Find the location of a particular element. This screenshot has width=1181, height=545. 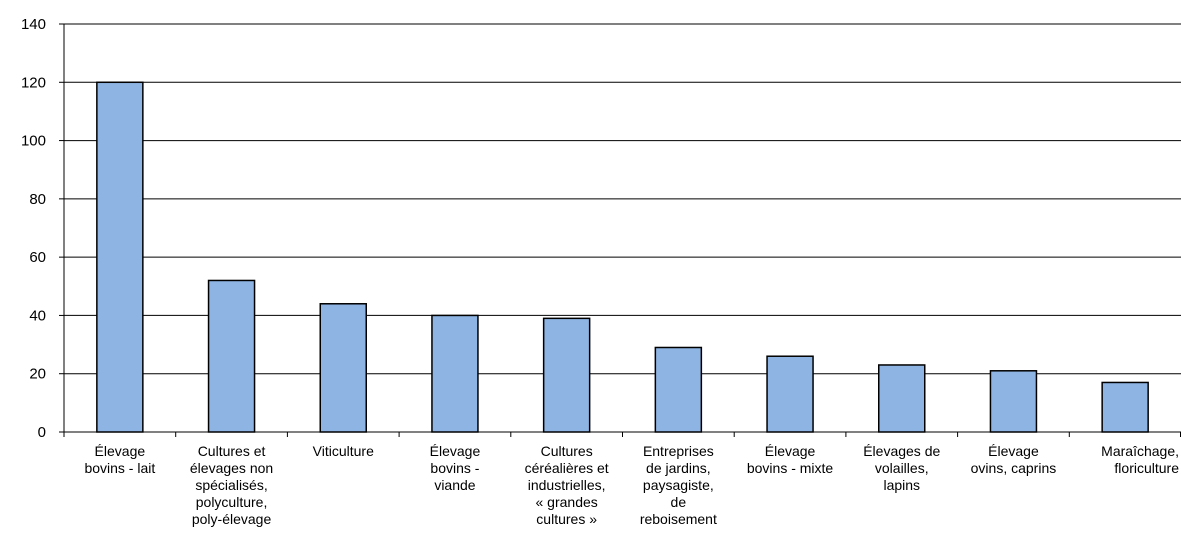

x-category-label-line: de is located at coordinates (679, 502).